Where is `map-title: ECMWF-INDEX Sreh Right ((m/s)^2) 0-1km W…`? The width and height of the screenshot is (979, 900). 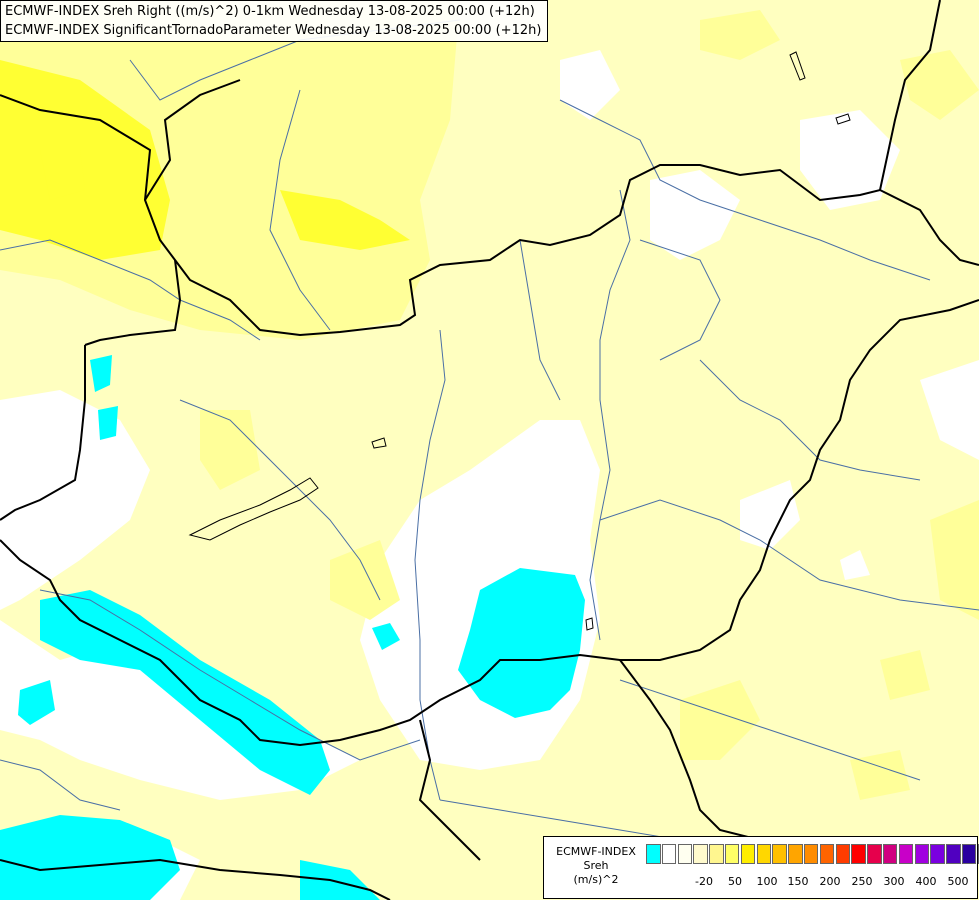 map-title: ECMWF-INDEX Sreh Right ((m/s)^2) 0-1km W… is located at coordinates (274, 21).